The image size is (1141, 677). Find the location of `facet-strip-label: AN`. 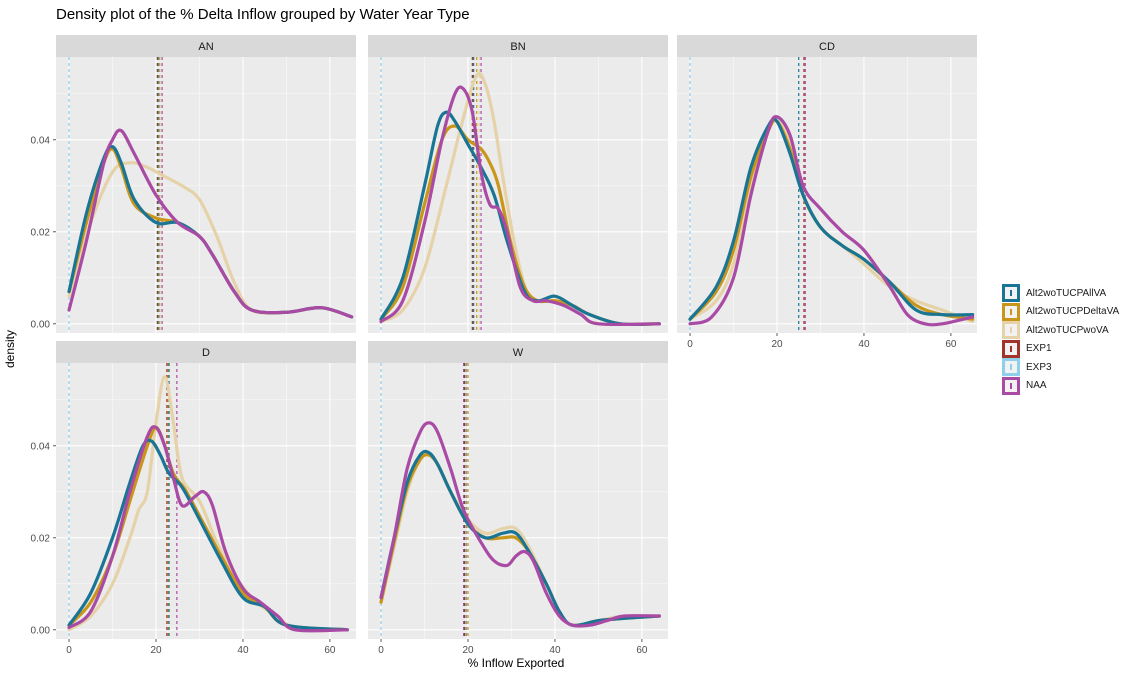

facet-strip-label: AN is located at coordinates (205, 47).